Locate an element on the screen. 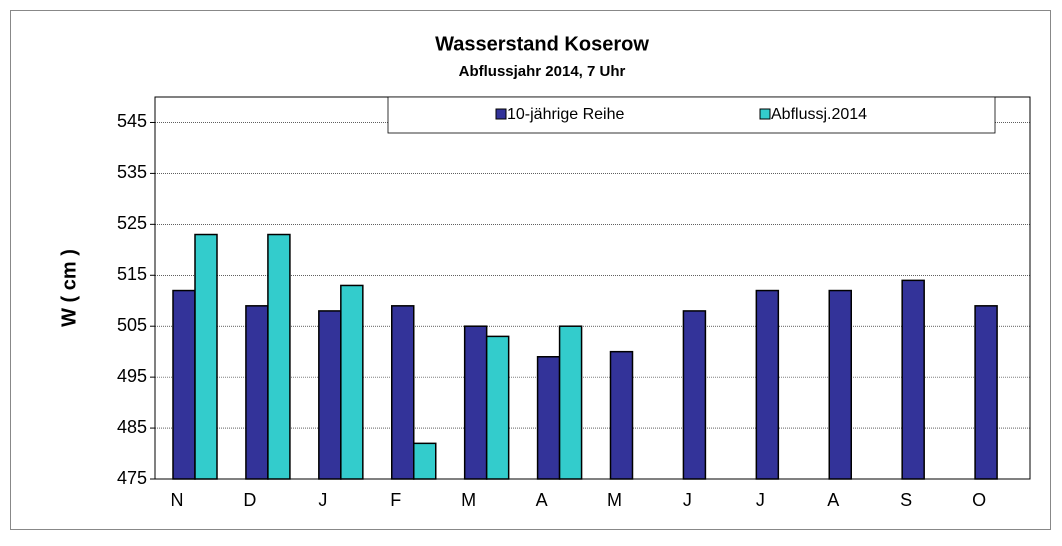 The image size is (1062, 546). legend-label: Abflussj.2014 is located at coordinates (819, 114).